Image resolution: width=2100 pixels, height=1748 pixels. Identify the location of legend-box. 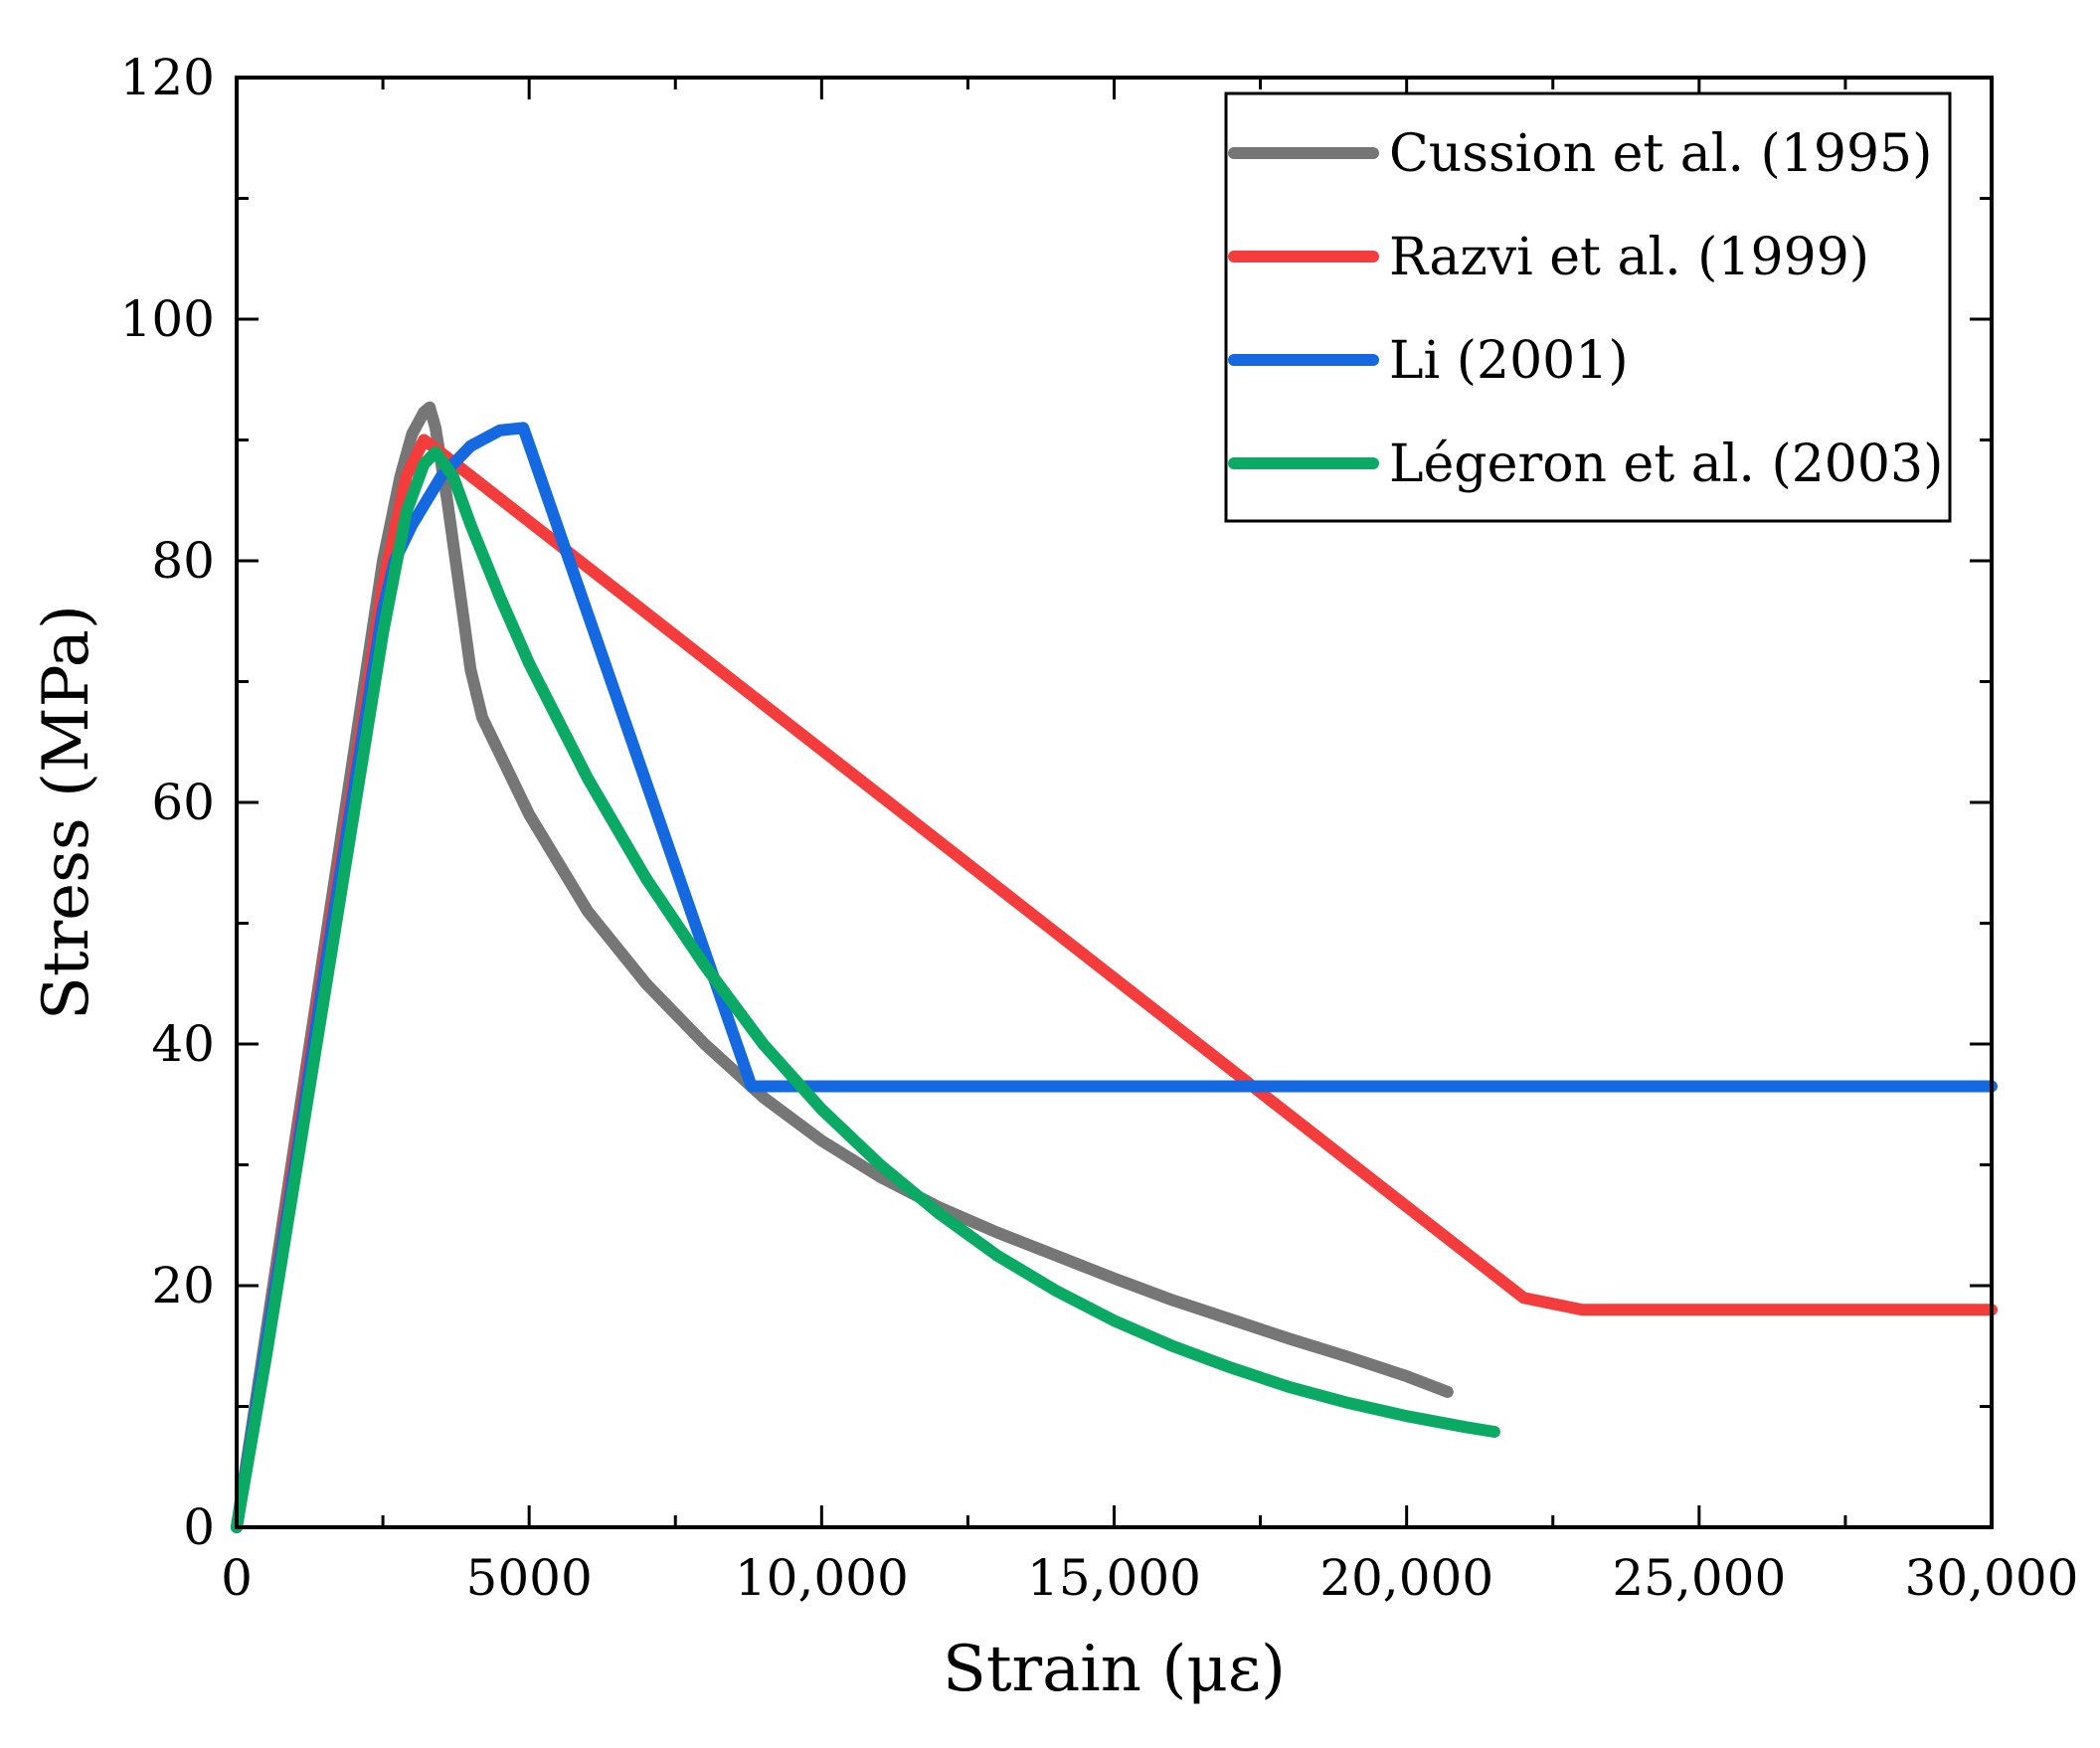
(1588, 307).